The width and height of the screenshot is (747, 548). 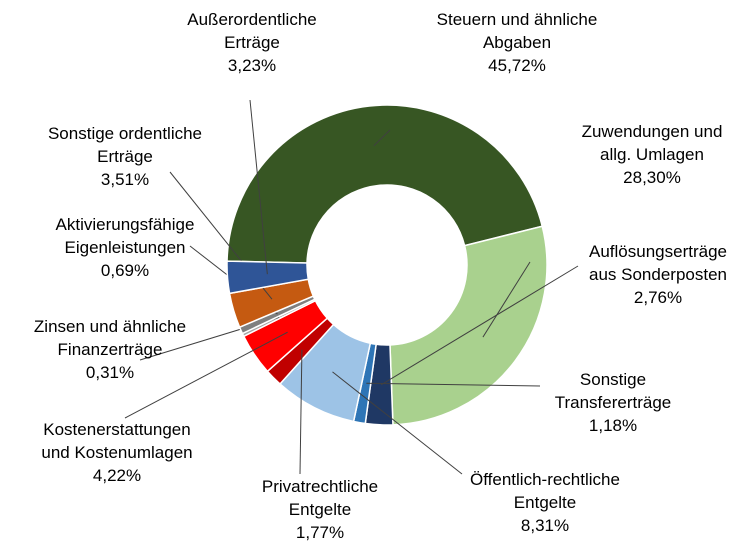 I want to click on category-label: Sonstige ordentliche Erträge, so click(x=125, y=145).